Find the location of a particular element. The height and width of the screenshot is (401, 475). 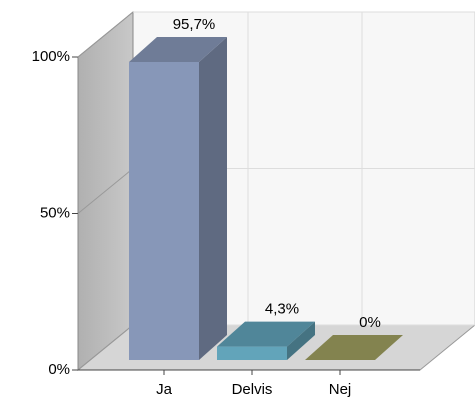

y-tick-label: 0% is located at coordinates (59, 369).